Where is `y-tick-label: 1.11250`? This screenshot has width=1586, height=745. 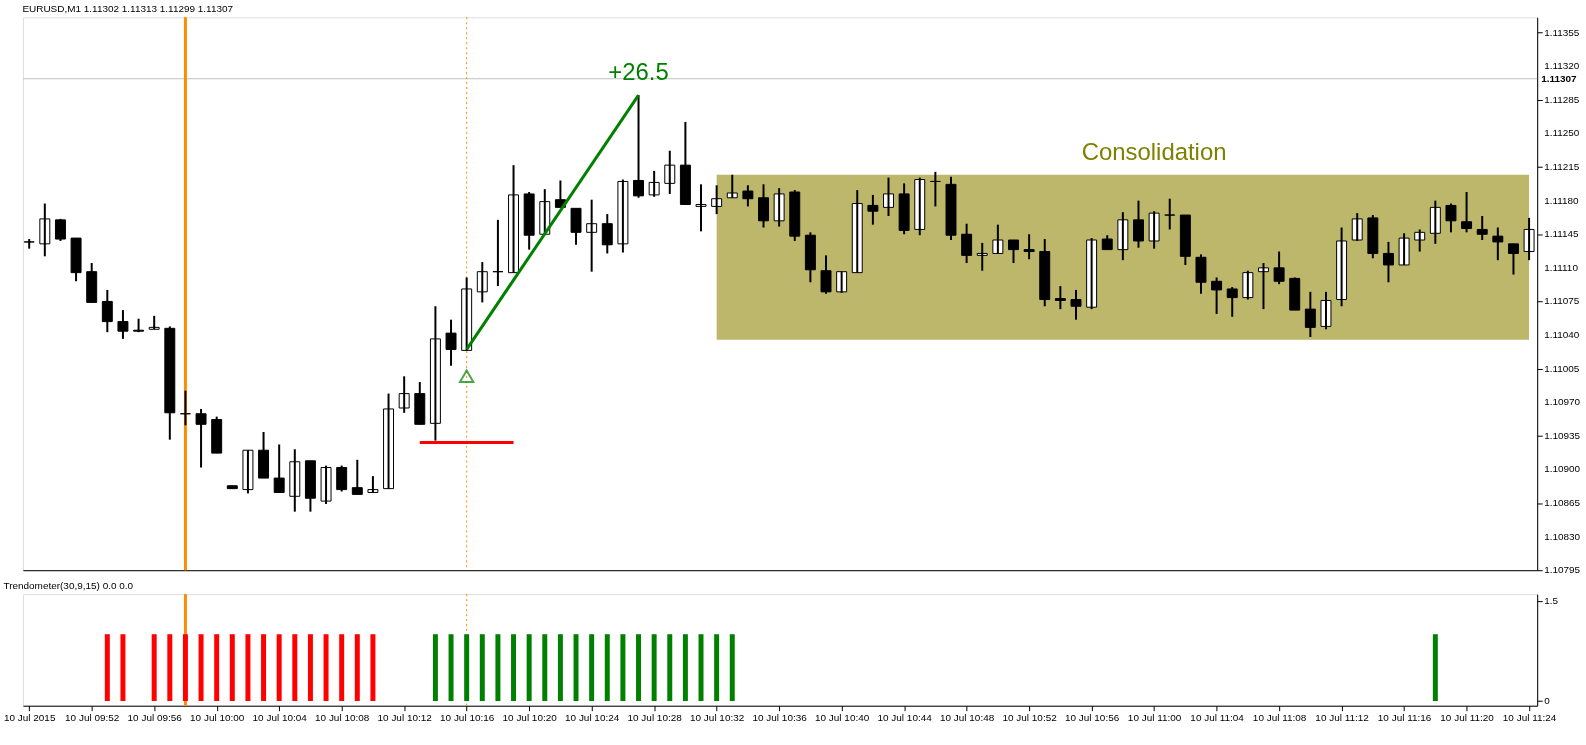
y-tick-label: 1.11250 is located at coordinates (1562, 133).